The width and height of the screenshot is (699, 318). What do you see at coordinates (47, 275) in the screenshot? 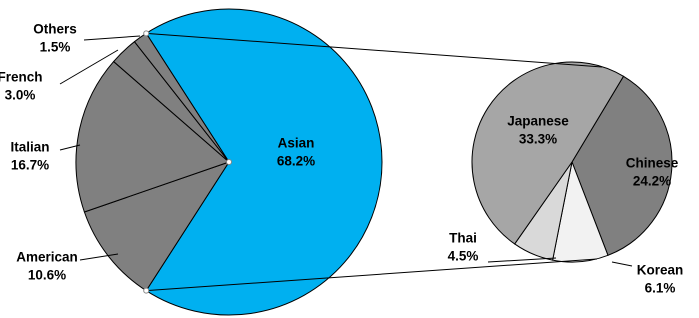
I see `slice-value-label: 10.6%` at bounding box center [47, 275].